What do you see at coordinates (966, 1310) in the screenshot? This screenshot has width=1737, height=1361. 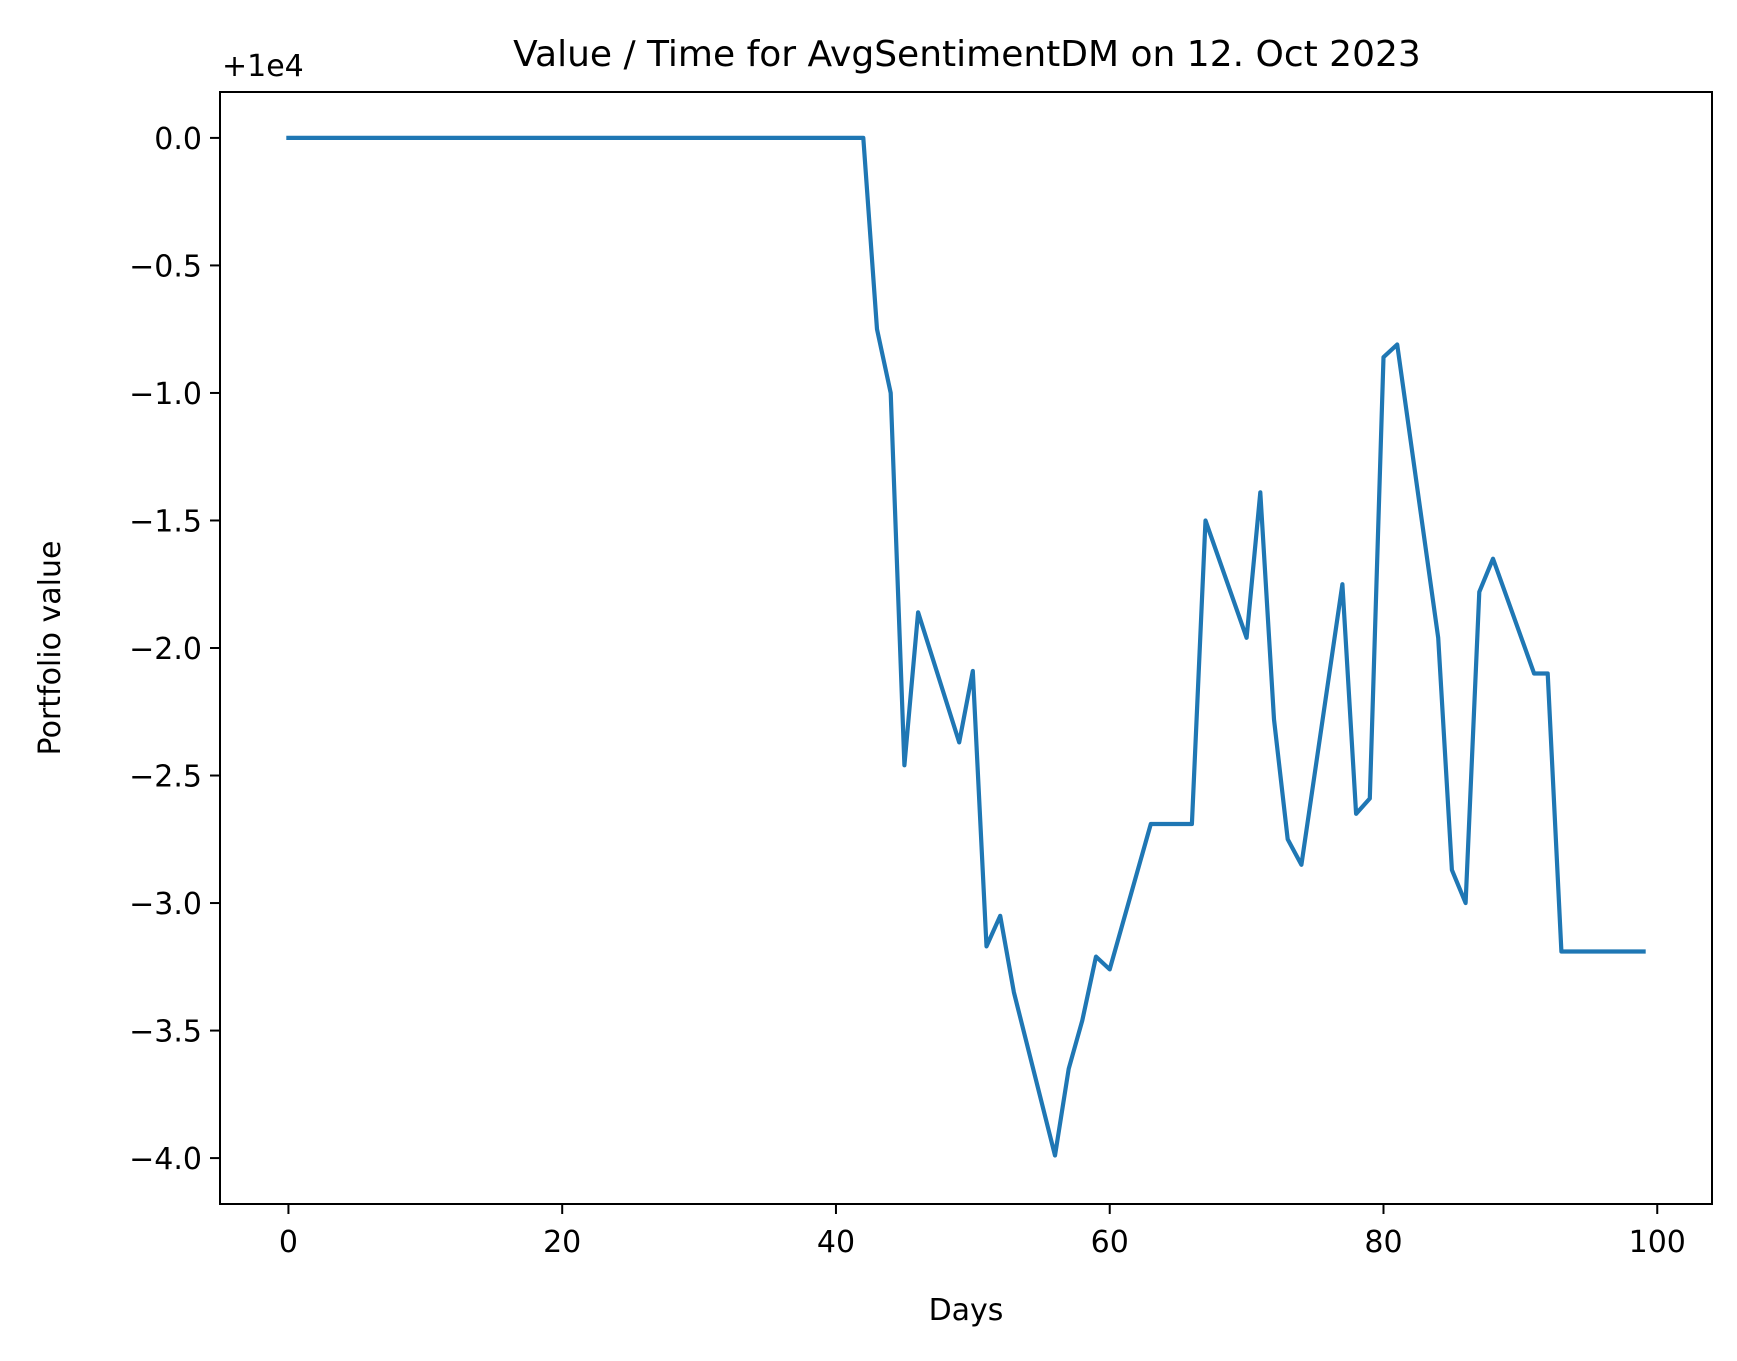 I see `x-axis-label: Days` at bounding box center [966, 1310].